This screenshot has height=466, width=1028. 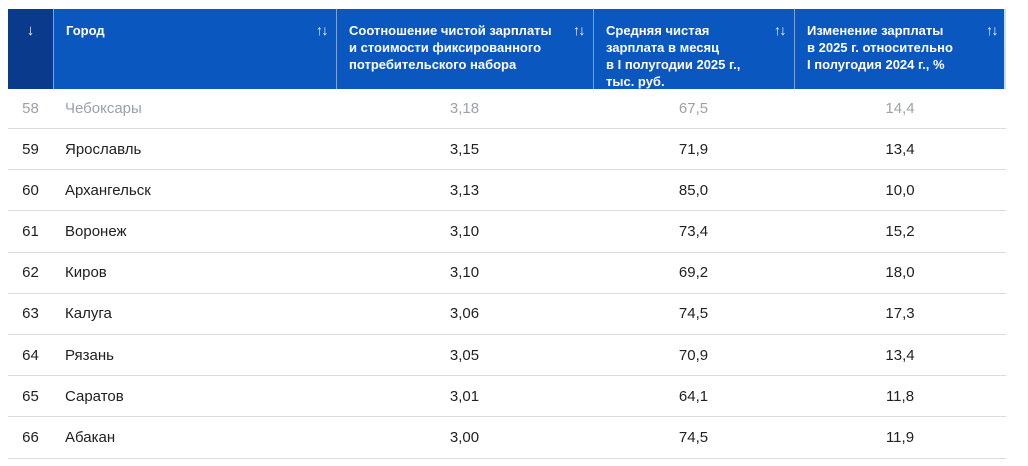 I want to click on ratio-cell: 3,00, so click(x=464, y=437).